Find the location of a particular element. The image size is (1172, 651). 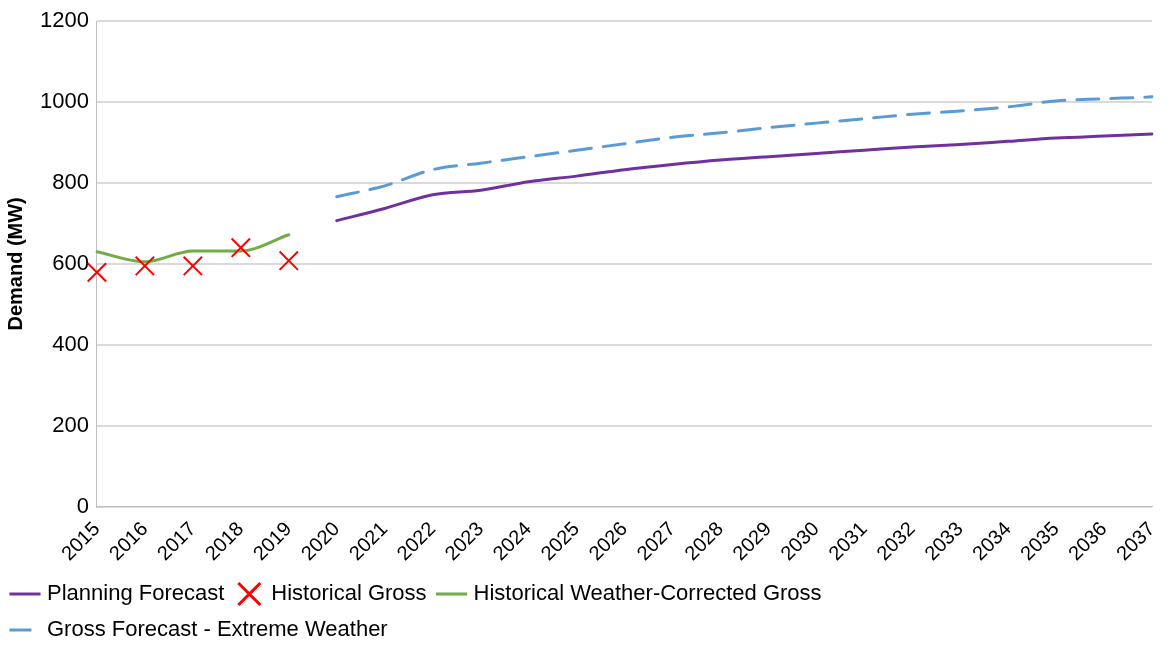

y-tick-label: 400 is located at coordinates (70, 343).